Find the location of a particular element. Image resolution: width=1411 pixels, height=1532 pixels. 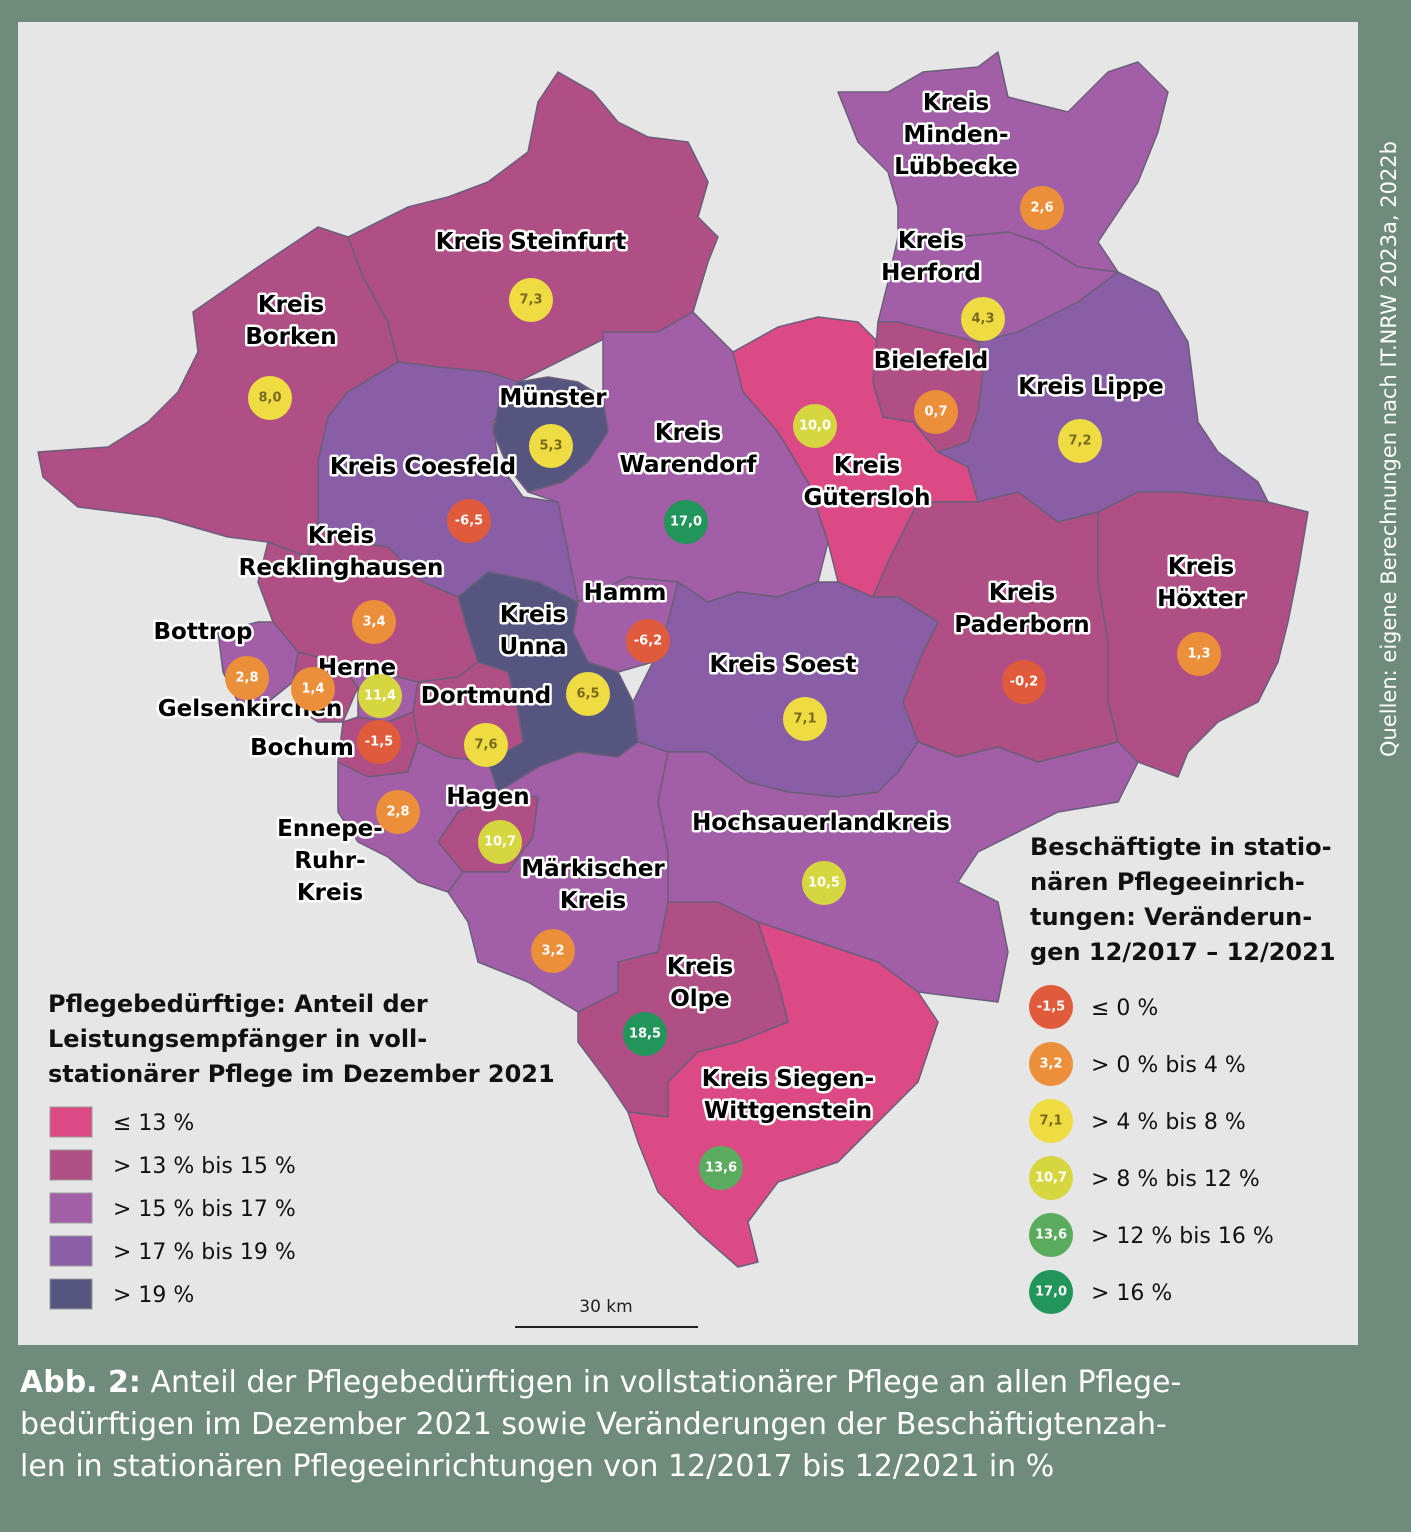

change-marker-value: 17,0 is located at coordinates (686, 522).